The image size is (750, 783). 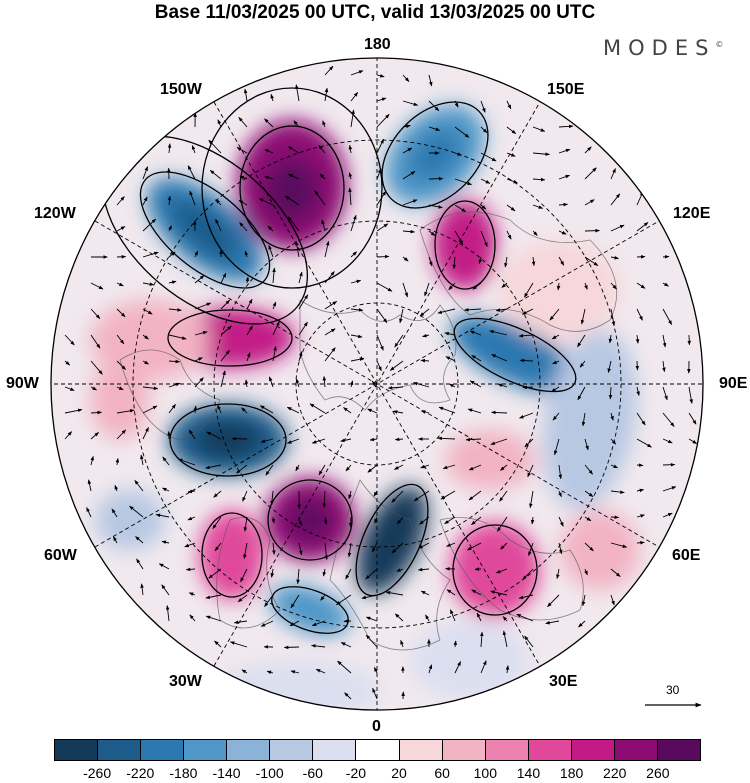 I want to click on lon-label-30e: 30E, so click(x=563, y=681).